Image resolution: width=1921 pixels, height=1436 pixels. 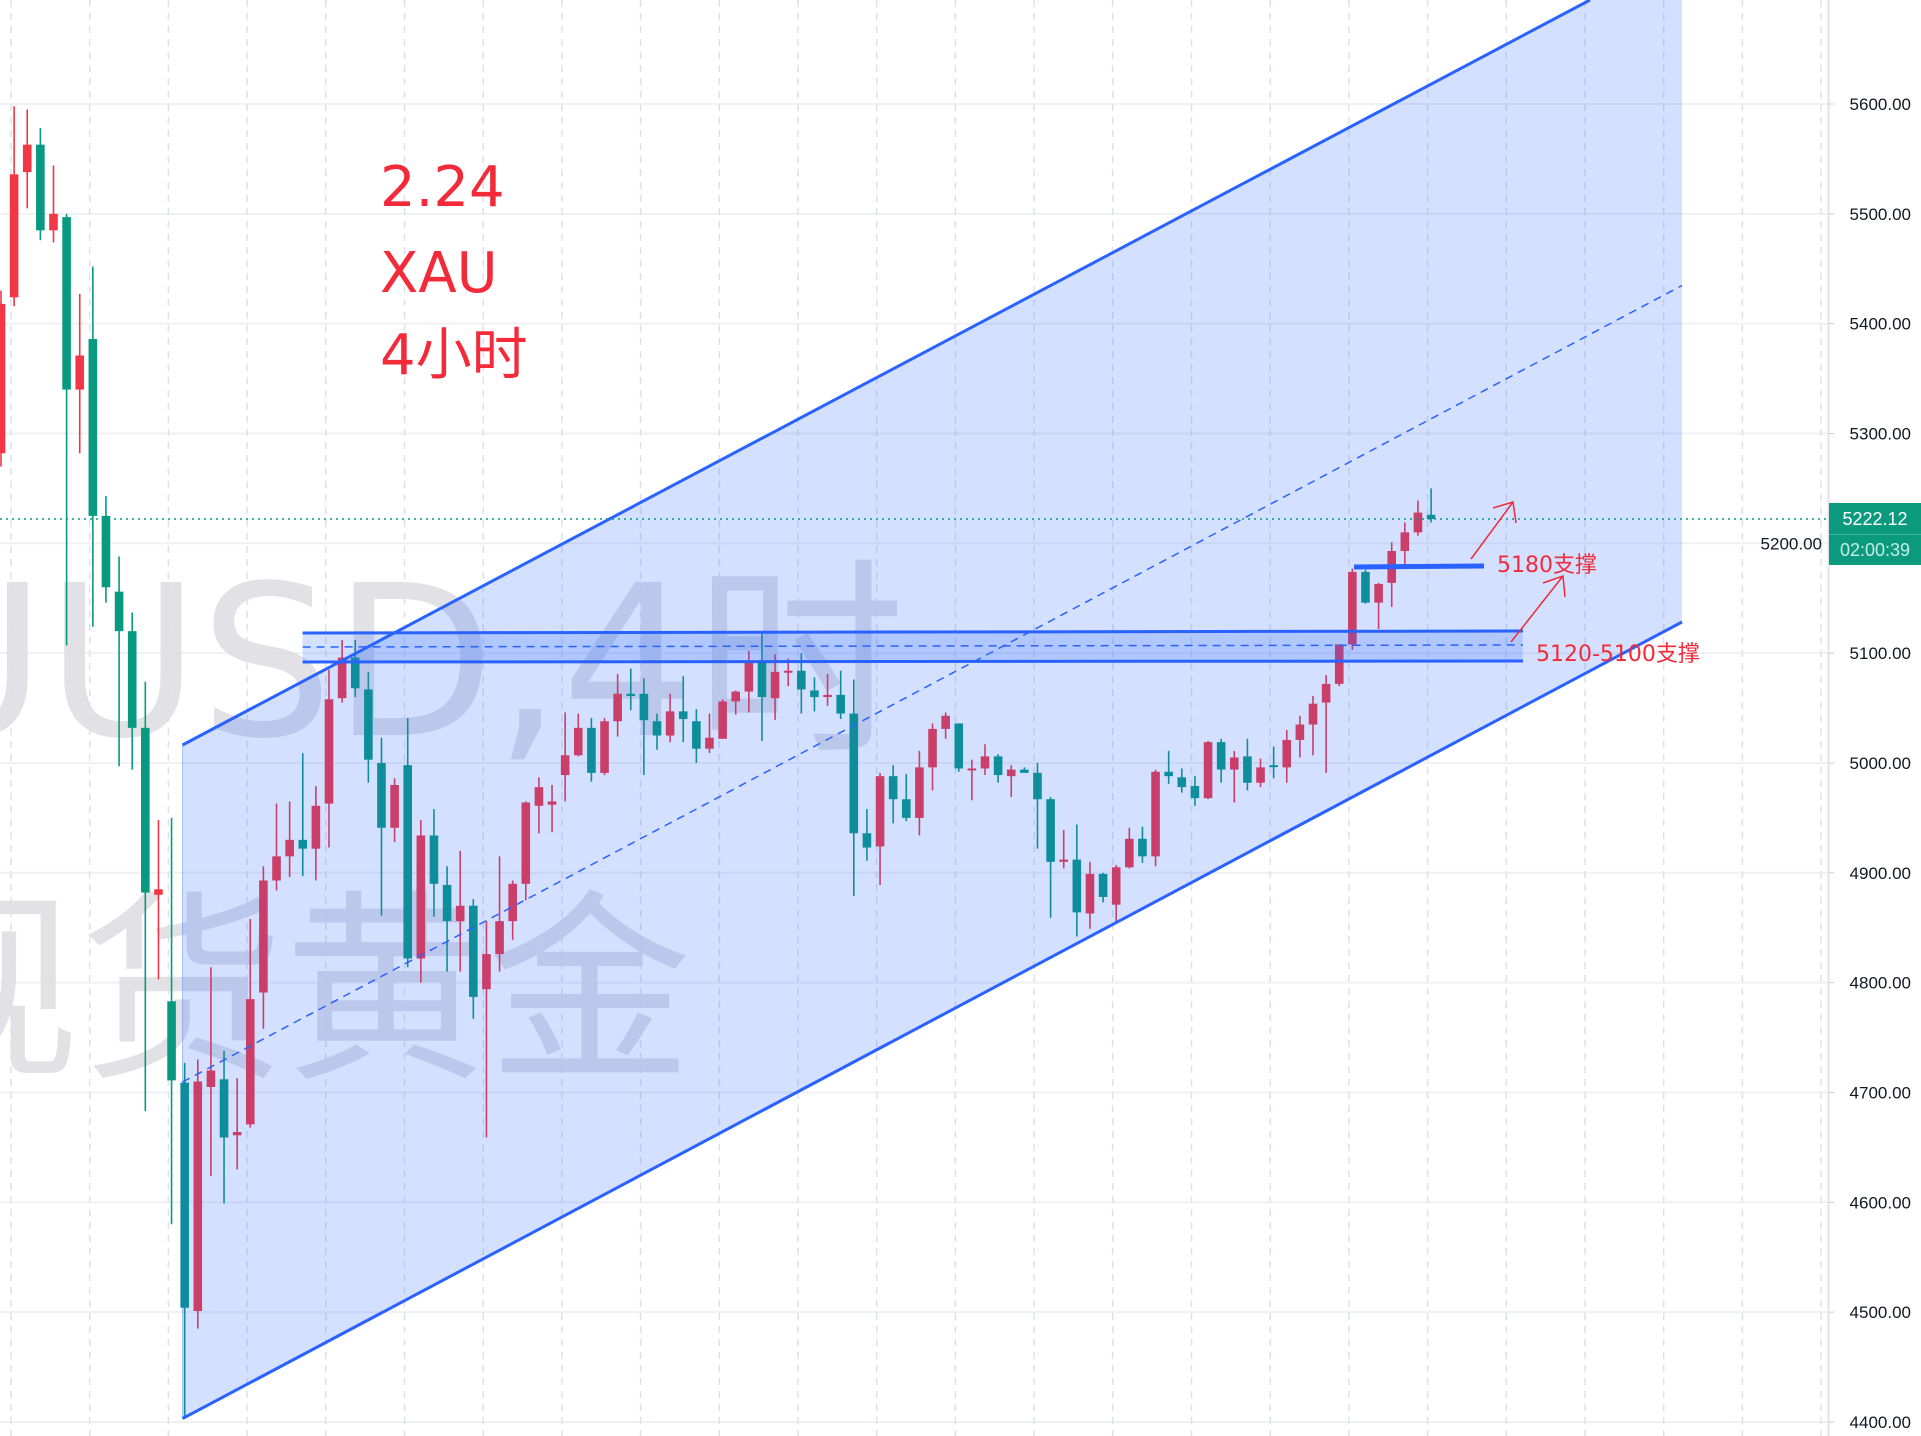 What do you see at coordinates (913, 661) in the screenshot?
I see `support-zone-bottom` at bounding box center [913, 661].